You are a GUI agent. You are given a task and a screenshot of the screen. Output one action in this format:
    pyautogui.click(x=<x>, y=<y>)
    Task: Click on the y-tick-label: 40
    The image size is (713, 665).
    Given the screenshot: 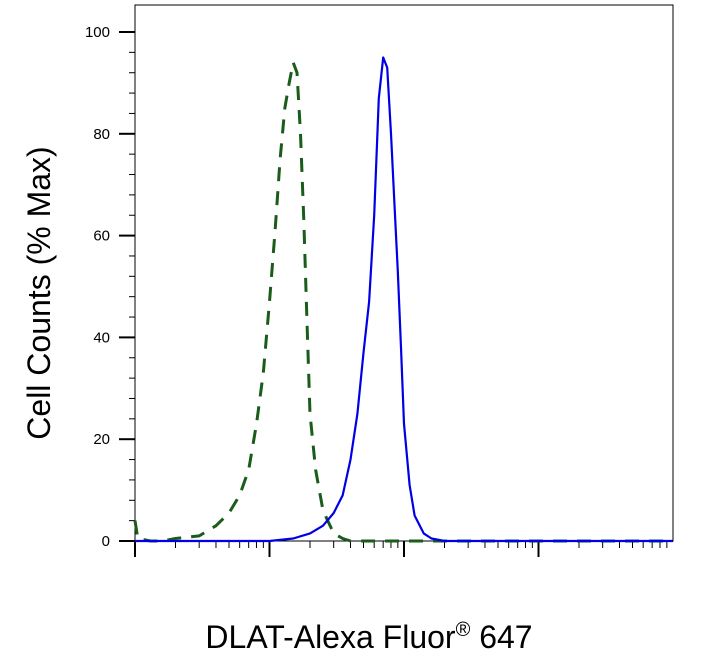 What is the action you would take?
    pyautogui.click(x=101, y=337)
    